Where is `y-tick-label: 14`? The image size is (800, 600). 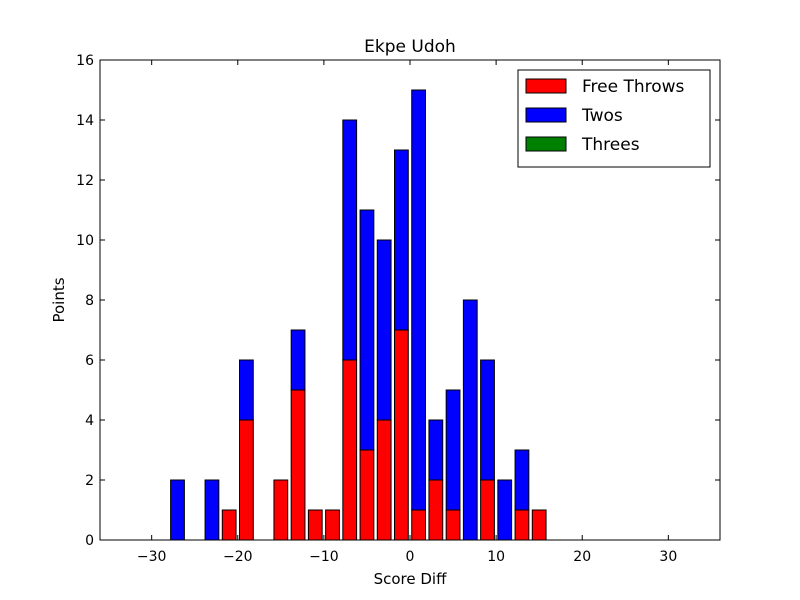
y-tick-label: 14 is located at coordinates (85, 121).